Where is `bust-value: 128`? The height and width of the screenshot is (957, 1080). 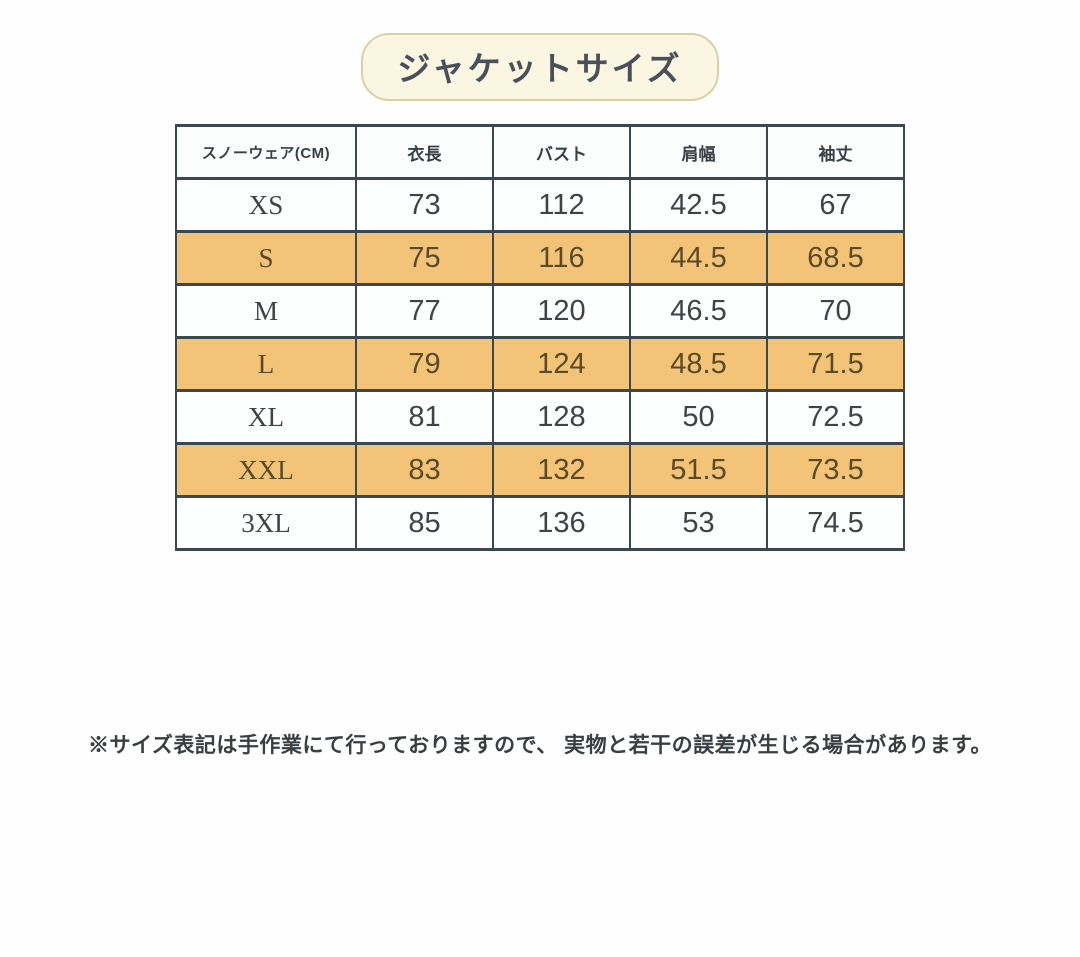 bust-value: 128 is located at coordinates (561, 417).